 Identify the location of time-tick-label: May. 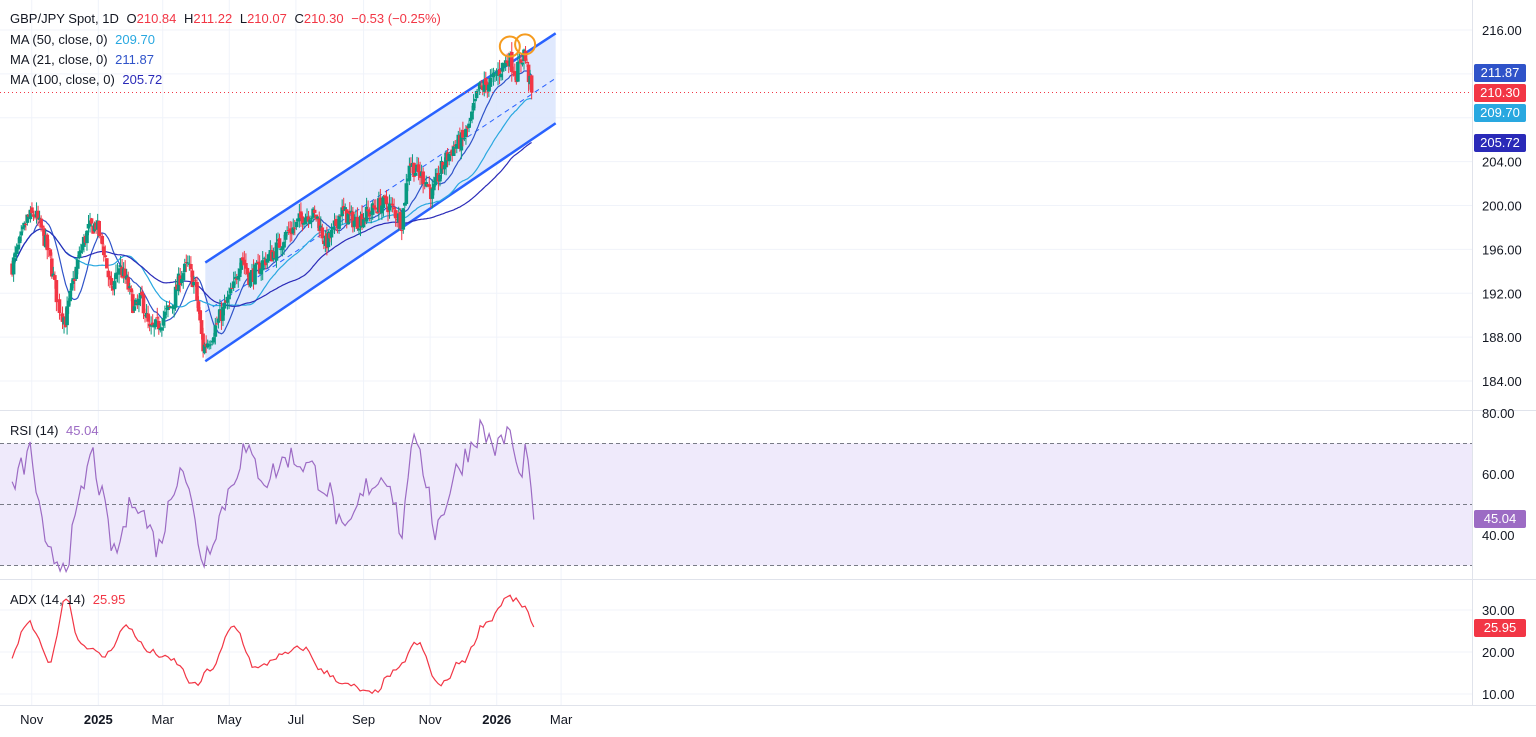
(229, 719).